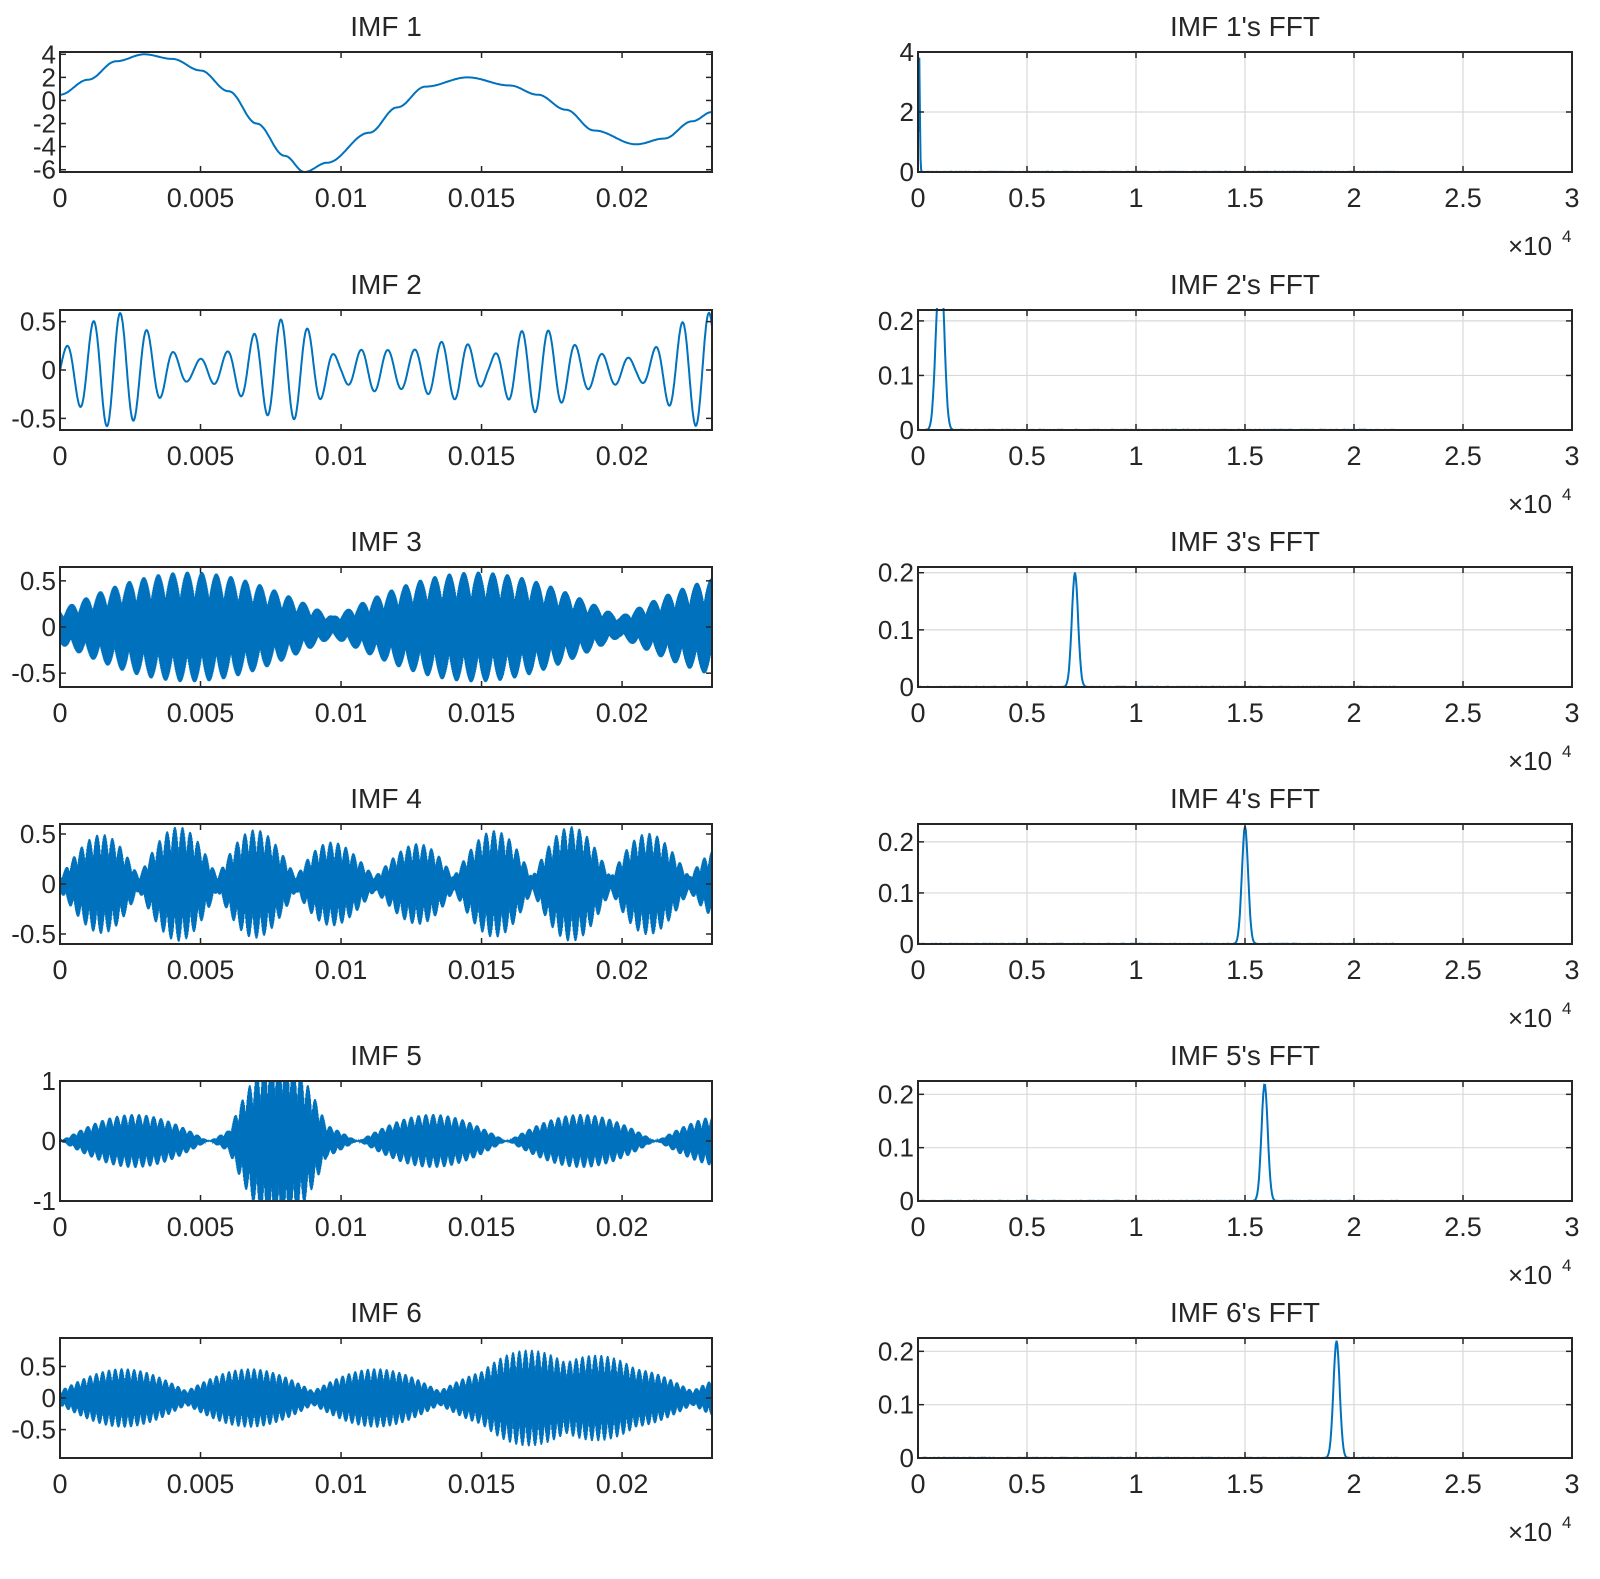 The image size is (1600, 1579). What do you see at coordinates (386, 1312) in the screenshot?
I see `plot-title: IMF 6` at bounding box center [386, 1312].